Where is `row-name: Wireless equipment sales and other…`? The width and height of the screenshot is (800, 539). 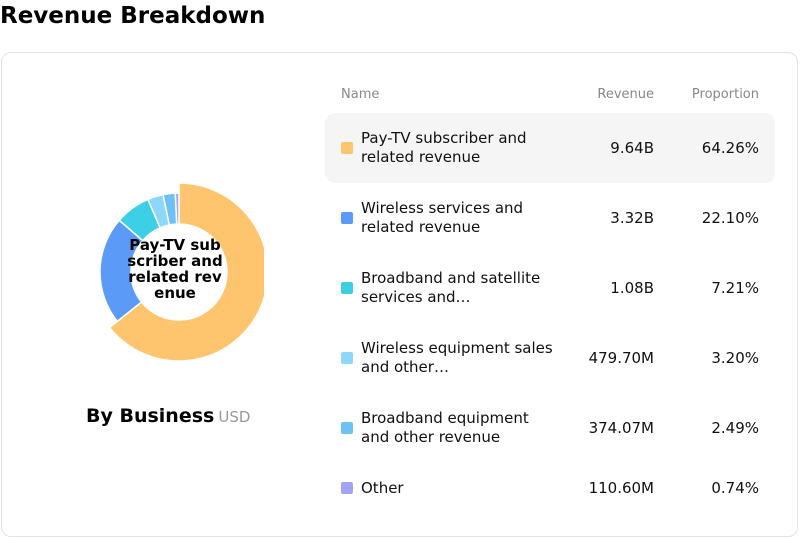 row-name: Wireless equipment sales and other… is located at coordinates (457, 357).